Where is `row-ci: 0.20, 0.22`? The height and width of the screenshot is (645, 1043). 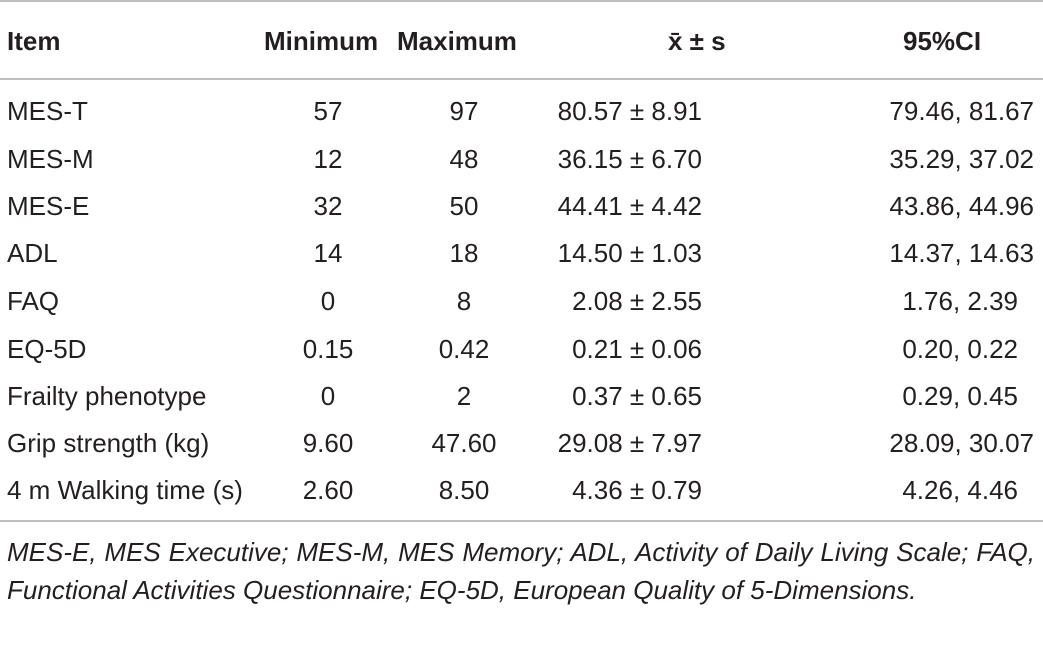 row-ci: 0.20, 0.22 is located at coordinates (960, 349).